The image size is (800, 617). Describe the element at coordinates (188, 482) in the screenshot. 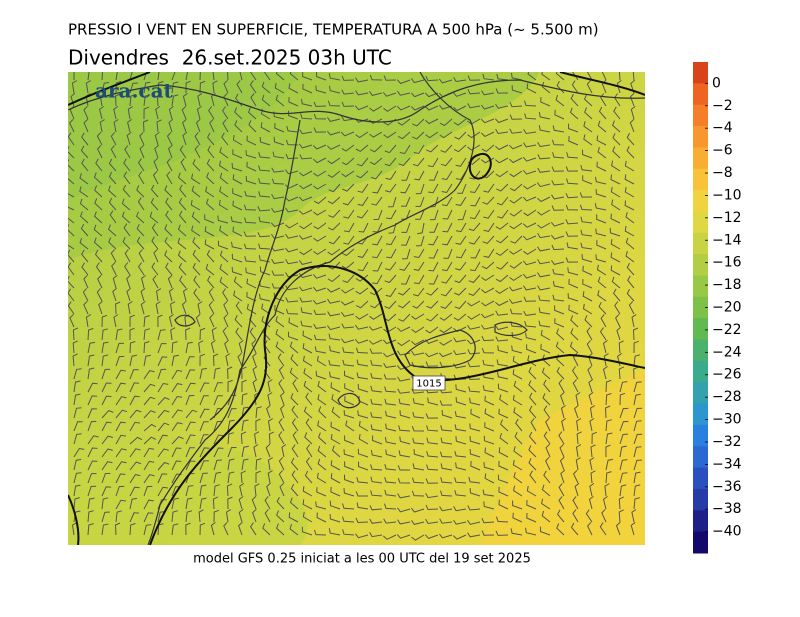

I see `temperature-zone` at that location.